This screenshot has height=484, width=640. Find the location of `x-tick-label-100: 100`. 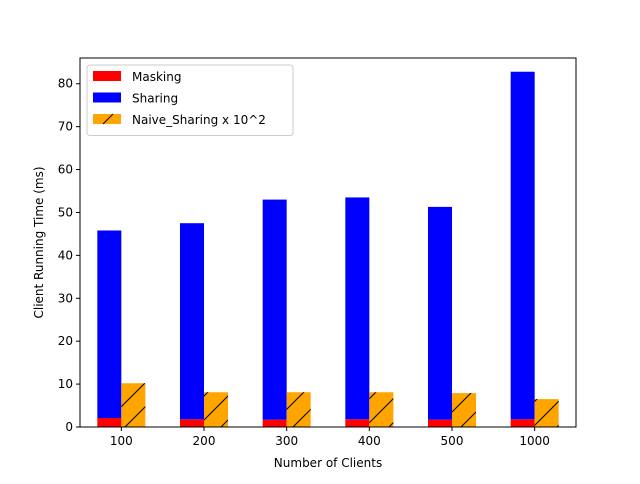

x-tick-label-100: 100 is located at coordinates (121, 441).